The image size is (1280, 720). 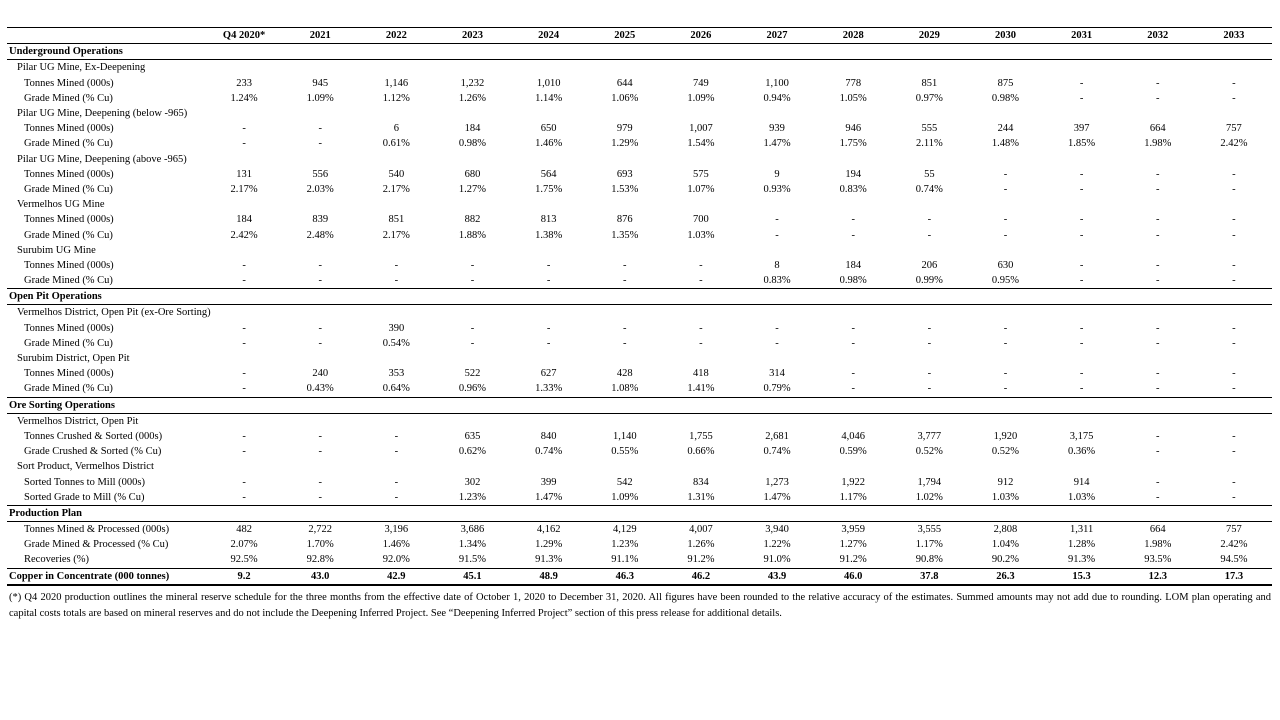 I want to click on group-row: Sort Product, Vermelhos District, so click(x=639, y=466).